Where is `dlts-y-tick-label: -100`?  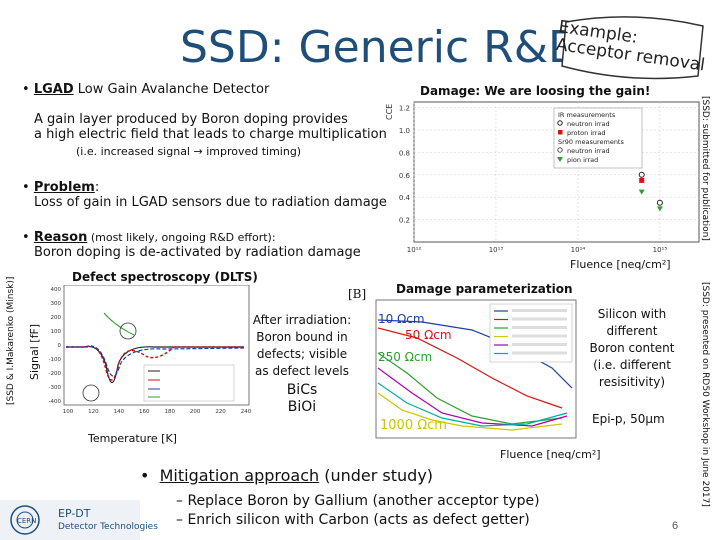 dlts-y-tick-label: -100 is located at coordinates (55, 360).